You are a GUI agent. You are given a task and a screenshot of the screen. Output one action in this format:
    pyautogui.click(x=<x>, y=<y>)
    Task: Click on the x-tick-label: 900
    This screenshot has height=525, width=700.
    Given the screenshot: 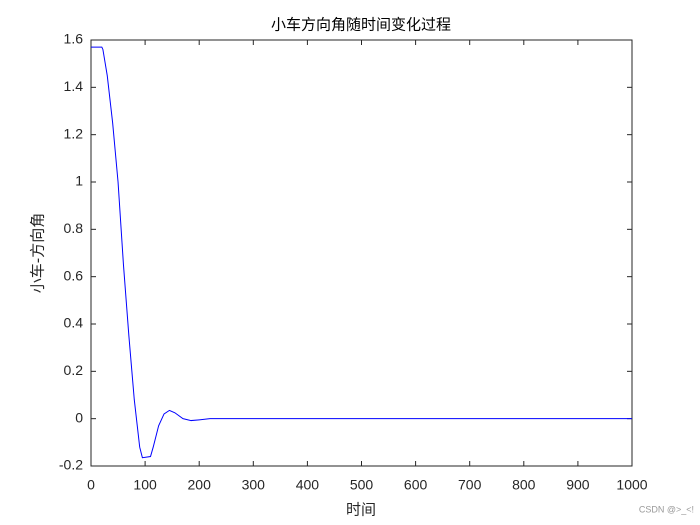 What is the action you would take?
    pyautogui.click(x=578, y=485)
    